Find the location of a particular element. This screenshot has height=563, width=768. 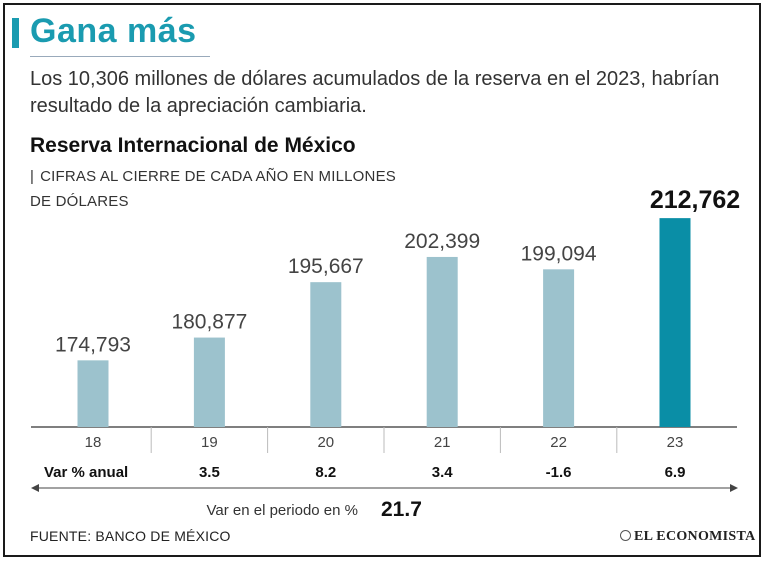

var-value-19: 3.5 is located at coordinates (209, 472).